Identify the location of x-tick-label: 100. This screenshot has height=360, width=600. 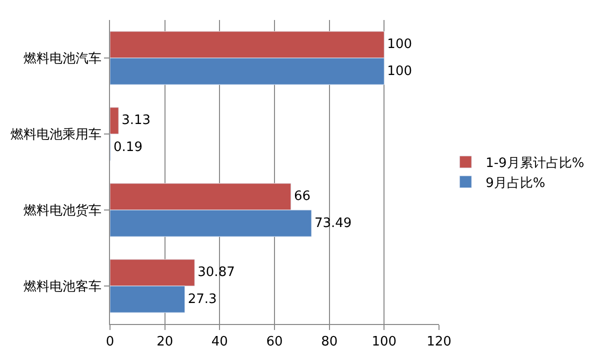
(384, 342).